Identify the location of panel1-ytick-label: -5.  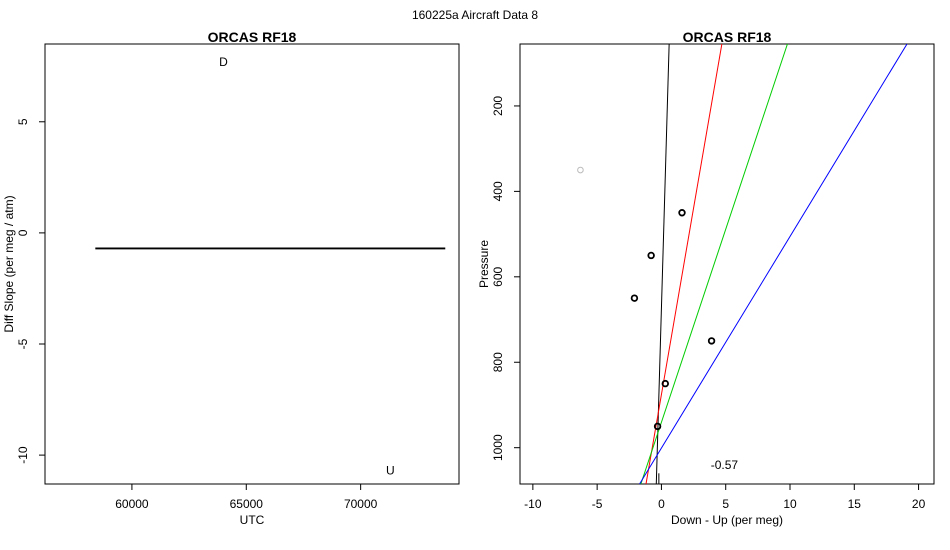
(23, 343).